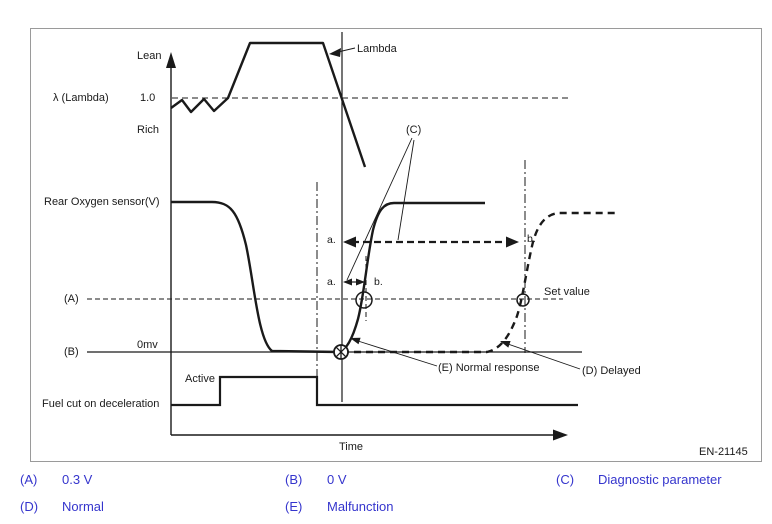 The image size is (772, 524). I want to click on scale-1-0-label: 1.0, so click(148, 98).